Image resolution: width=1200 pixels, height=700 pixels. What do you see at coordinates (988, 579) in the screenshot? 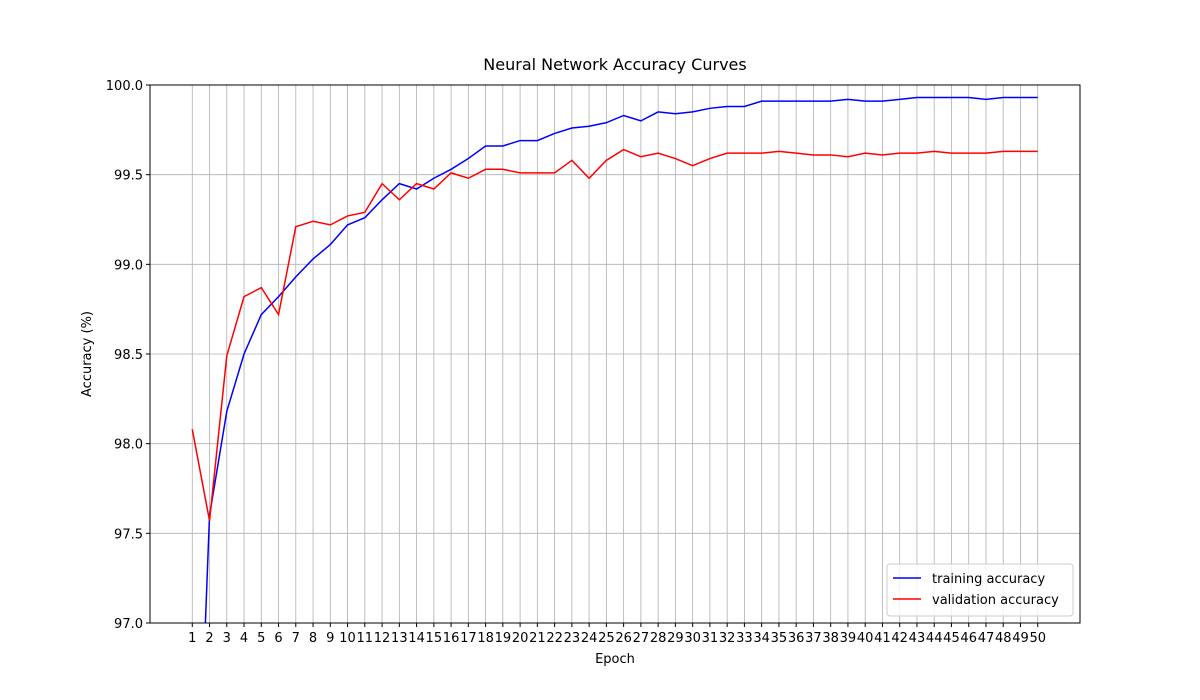
I see `legend-label: training accuracy` at bounding box center [988, 579].